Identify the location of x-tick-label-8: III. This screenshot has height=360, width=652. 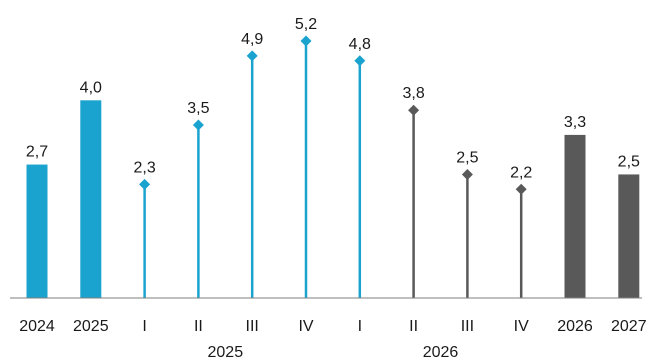
(467, 326).